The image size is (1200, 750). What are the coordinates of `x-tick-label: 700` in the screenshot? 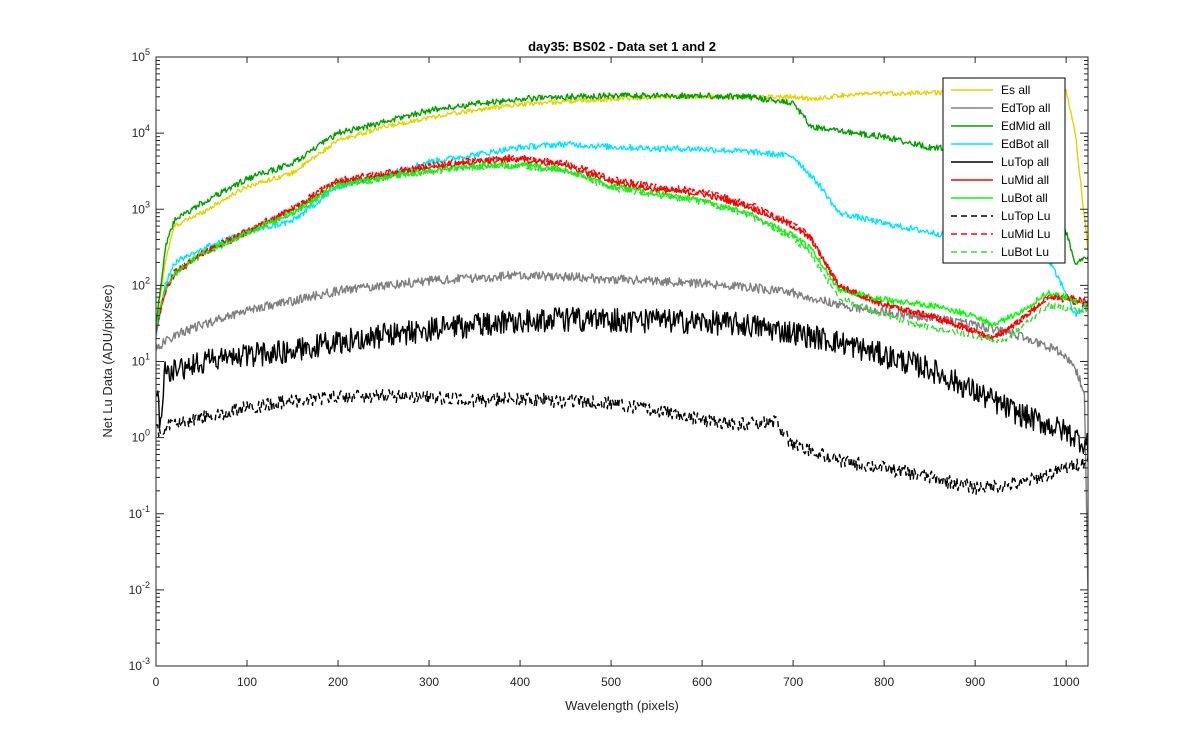 It's located at (793, 682).